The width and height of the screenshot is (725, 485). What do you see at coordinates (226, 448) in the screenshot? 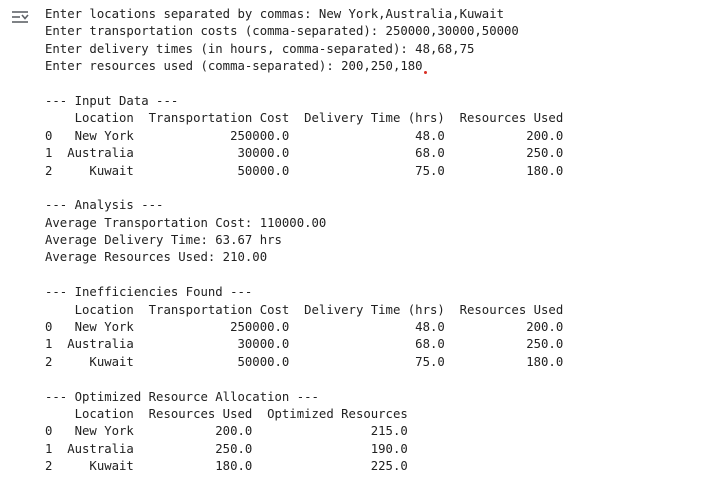
I see `optimized-table-row: 1 Australia 250.0 190.0` at bounding box center [226, 448].